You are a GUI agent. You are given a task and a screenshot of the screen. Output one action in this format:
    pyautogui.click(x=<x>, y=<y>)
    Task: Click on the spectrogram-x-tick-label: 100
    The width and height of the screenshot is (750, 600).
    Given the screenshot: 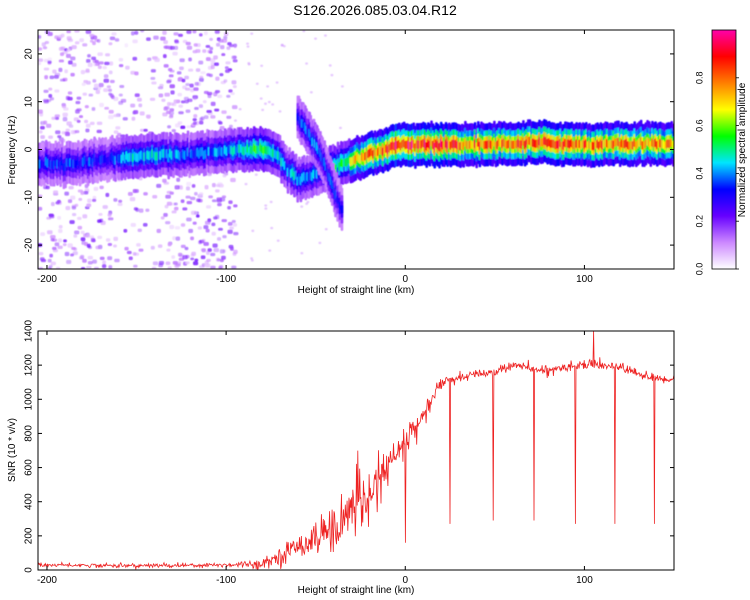 What is the action you would take?
    pyautogui.click(x=584, y=279)
    